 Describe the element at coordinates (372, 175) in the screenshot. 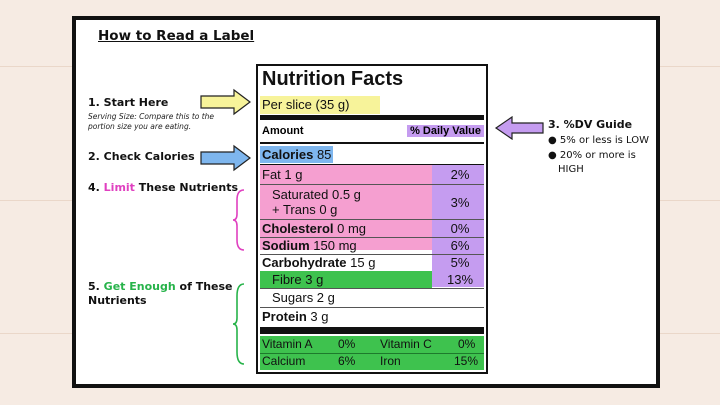

I see `fat-row: Fat 1 g 2%` at that location.